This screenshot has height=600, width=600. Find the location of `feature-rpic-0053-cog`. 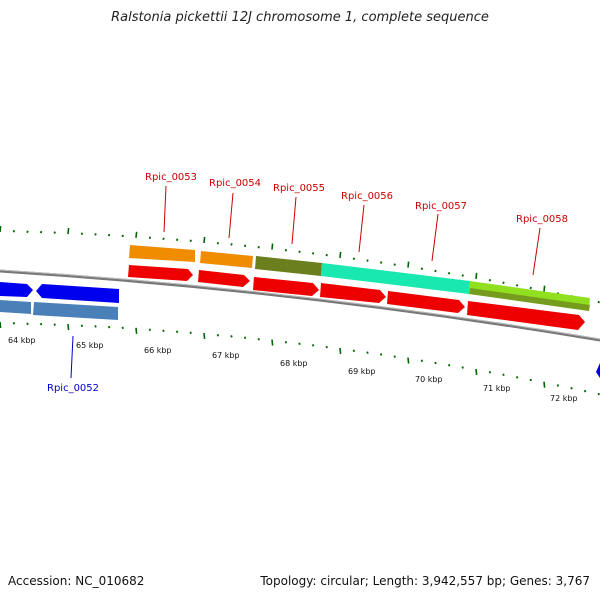

feature-rpic-0053-cog is located at coordinates (162, 253).